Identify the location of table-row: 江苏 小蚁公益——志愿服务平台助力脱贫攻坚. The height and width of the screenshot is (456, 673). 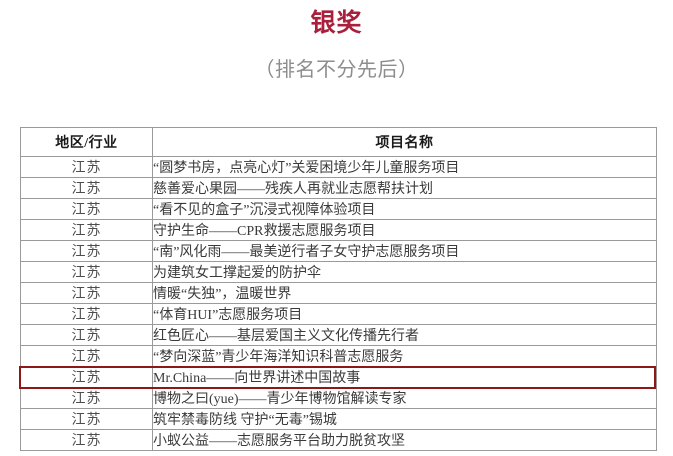
(338, 440).